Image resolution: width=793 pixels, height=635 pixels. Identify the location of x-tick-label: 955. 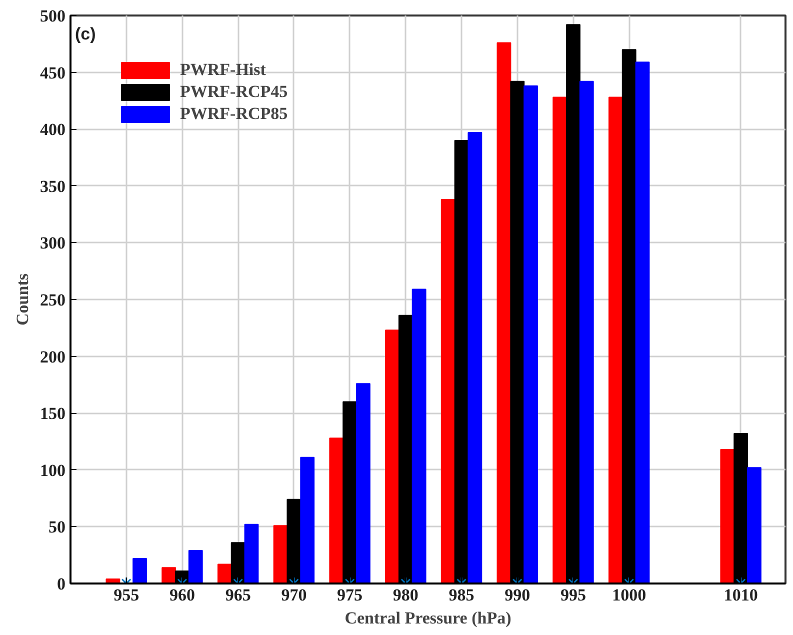
(127, 595).